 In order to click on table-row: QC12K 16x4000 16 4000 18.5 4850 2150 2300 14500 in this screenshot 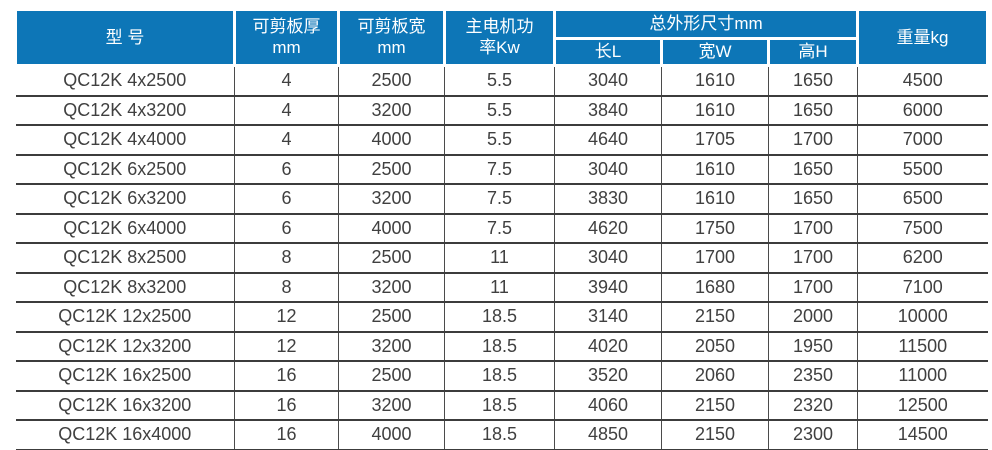, I will do `click(501, 435)`.